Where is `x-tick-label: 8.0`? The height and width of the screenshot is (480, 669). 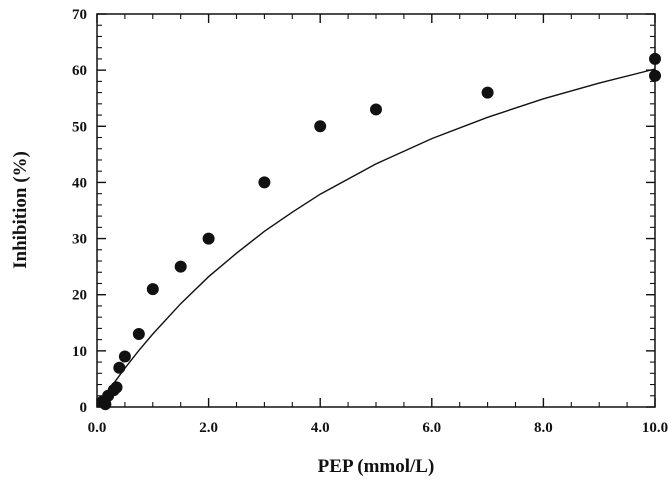 x-tick-label: 8.0 is located at coordinates (543, 428).